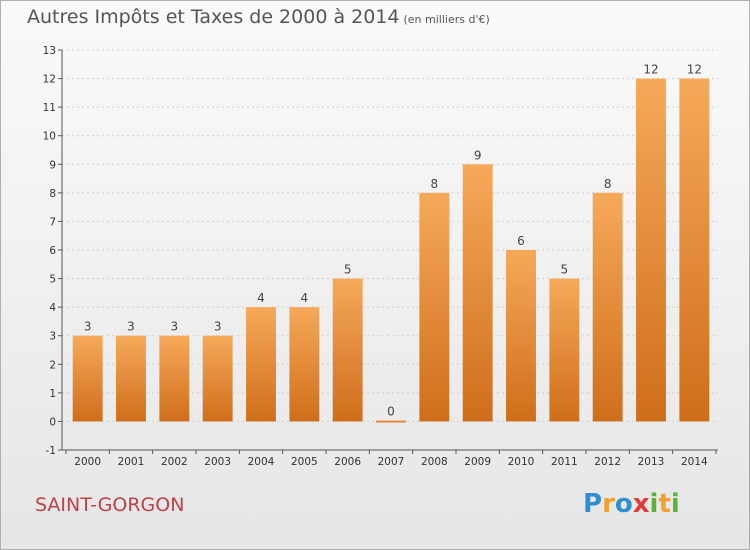 The height and width of the screenshot is (550, 750). What do you see at coordinates (478, 155) in the screenshot?
I see `data-label: 9` at bounding box center [478, 155].